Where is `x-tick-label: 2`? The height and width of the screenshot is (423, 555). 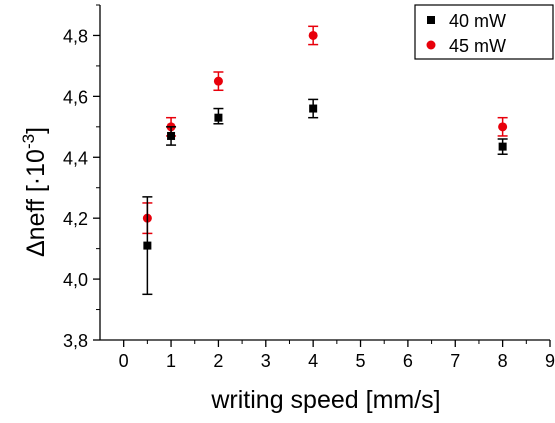
x-tick-label: 2 is located at coordinates (218, 361).